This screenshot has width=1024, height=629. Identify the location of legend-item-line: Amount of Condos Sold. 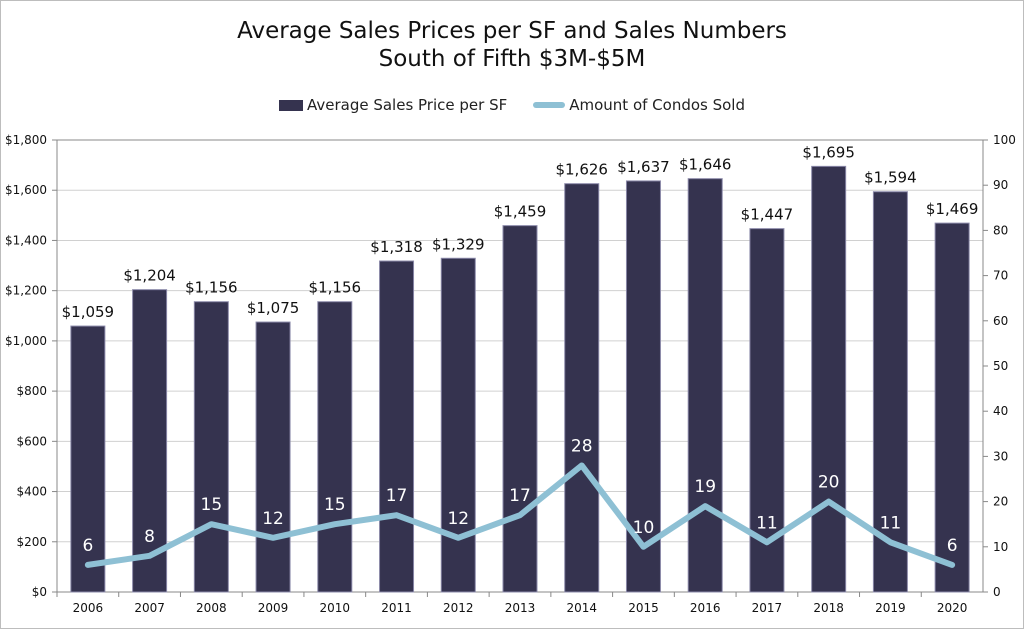
(639, 105).